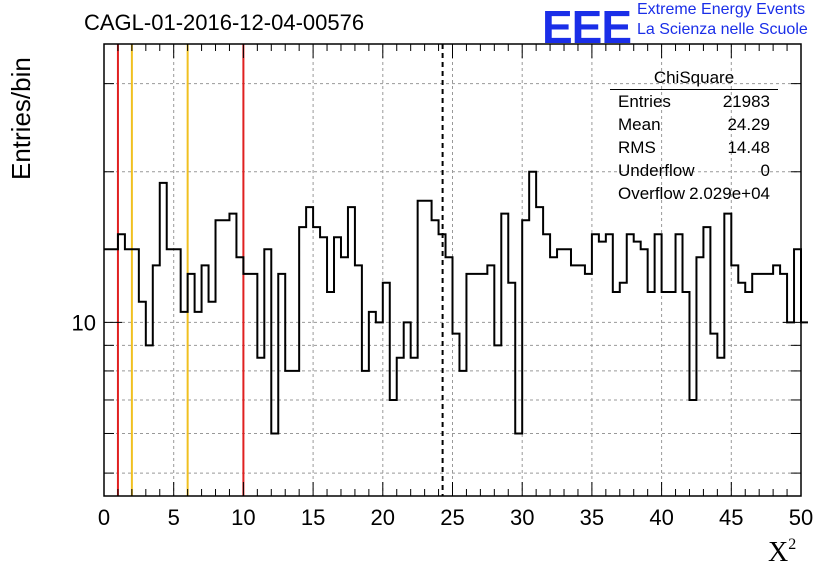 This screenshot has height=572, width=836. I want to click on x-axis-label-base: X, so click(778, 552).